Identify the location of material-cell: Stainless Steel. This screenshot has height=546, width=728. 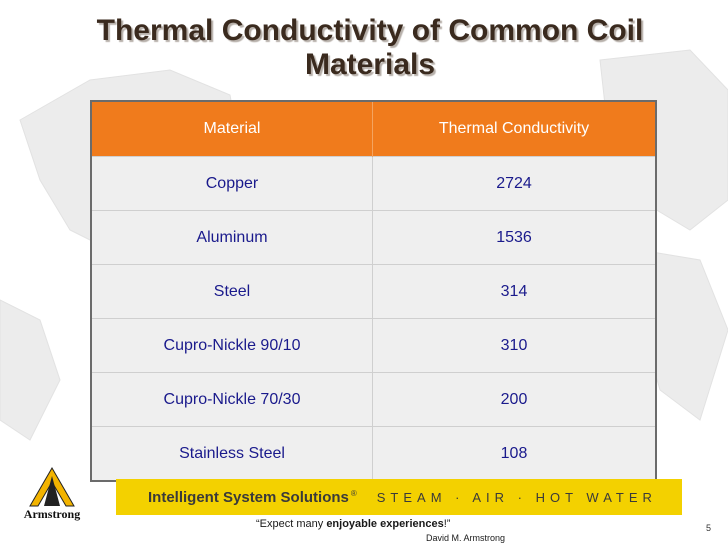
(232, 453).